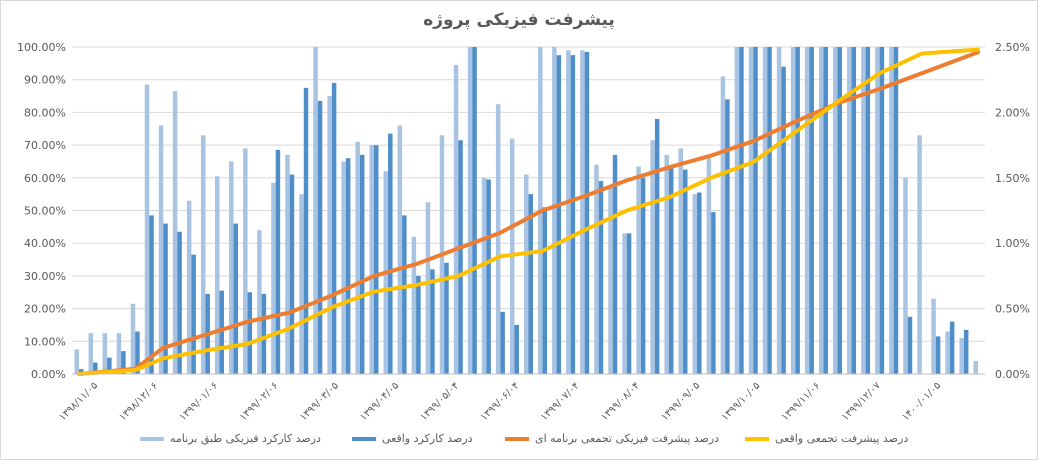  I want to click on y-left-tick-label: 20.00%, so click(45, 309).